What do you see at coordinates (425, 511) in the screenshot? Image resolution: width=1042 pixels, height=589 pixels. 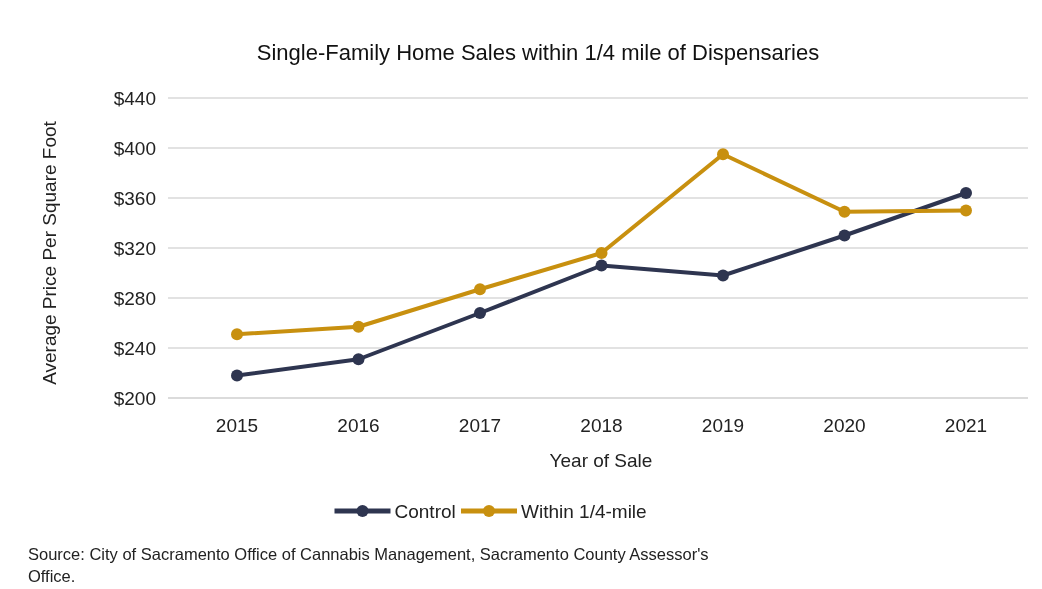 I see `legend-label: Control` at bounding box center [425, 511].